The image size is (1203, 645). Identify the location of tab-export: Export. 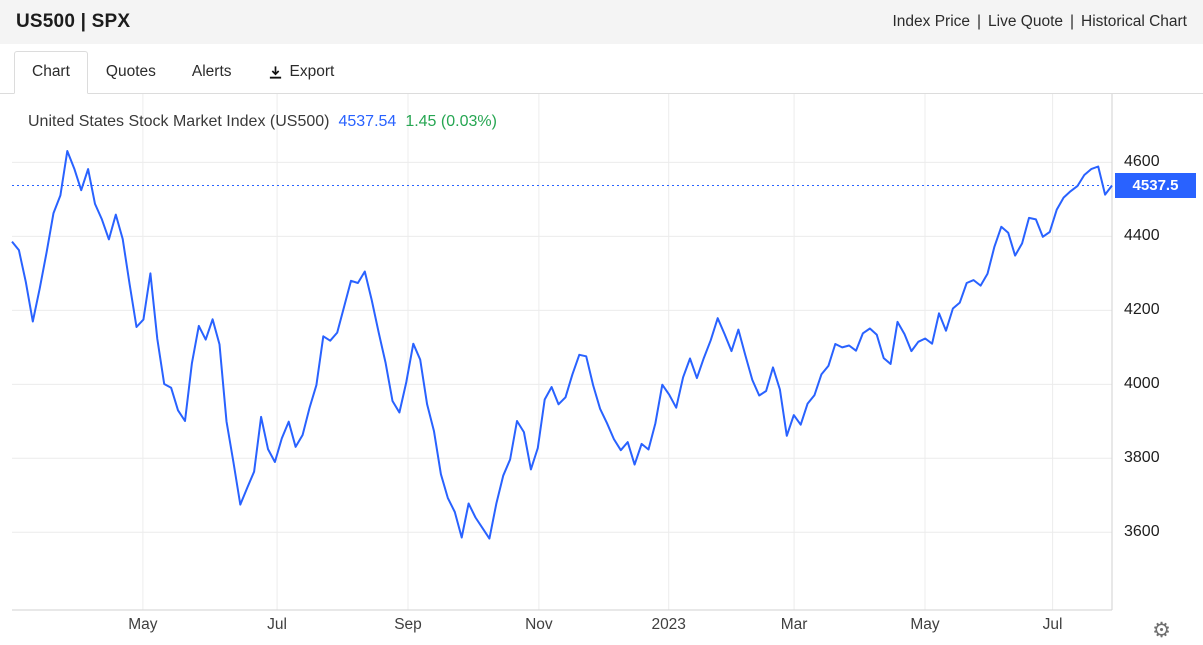
(301, 72).